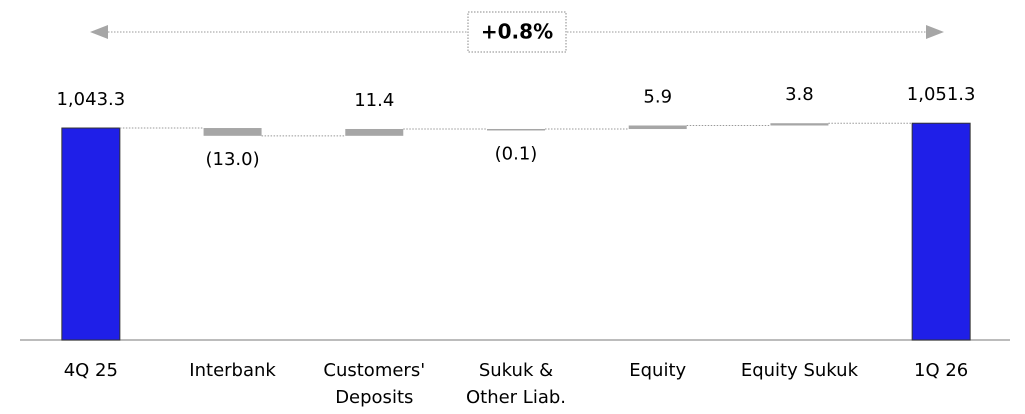  Describe the element at coordinates (657, 370) in the screenshot. I see `x-tick-label: Equity` at that location.